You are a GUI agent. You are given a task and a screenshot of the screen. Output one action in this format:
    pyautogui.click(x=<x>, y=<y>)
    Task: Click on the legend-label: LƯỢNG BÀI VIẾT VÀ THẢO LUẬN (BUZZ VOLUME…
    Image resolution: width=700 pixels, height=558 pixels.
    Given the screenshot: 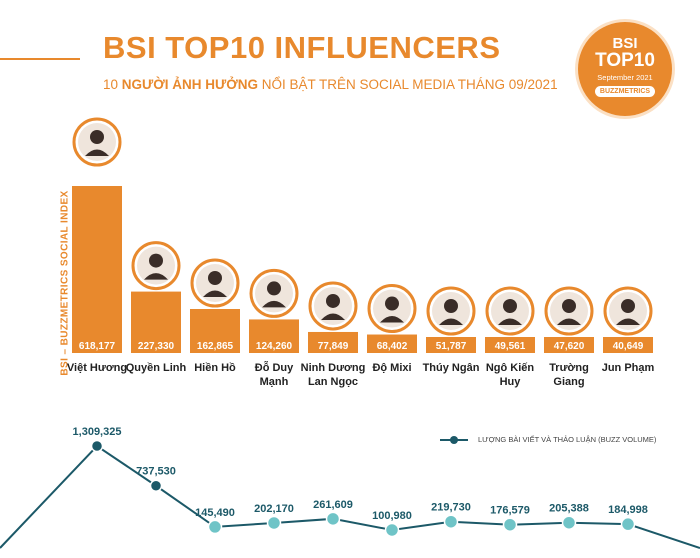 What is the action you would take?
    pyautogui.click(x=567, y=439)
    